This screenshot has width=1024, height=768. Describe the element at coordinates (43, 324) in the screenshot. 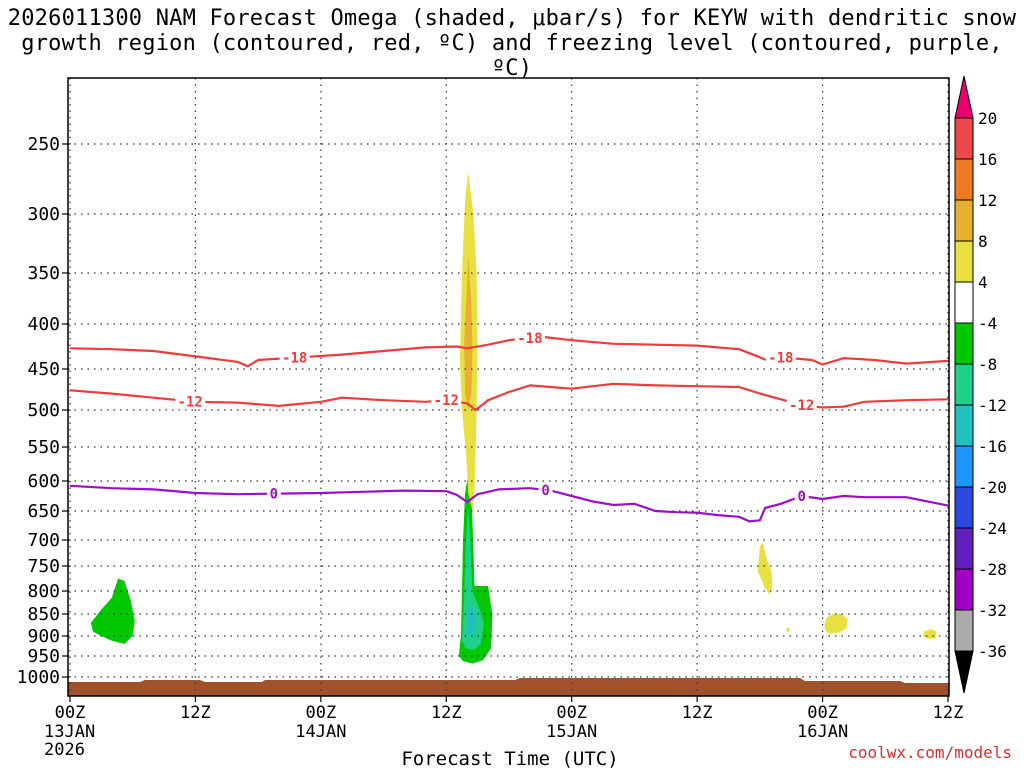

I see `y-tick-label-400: 400` at that location.